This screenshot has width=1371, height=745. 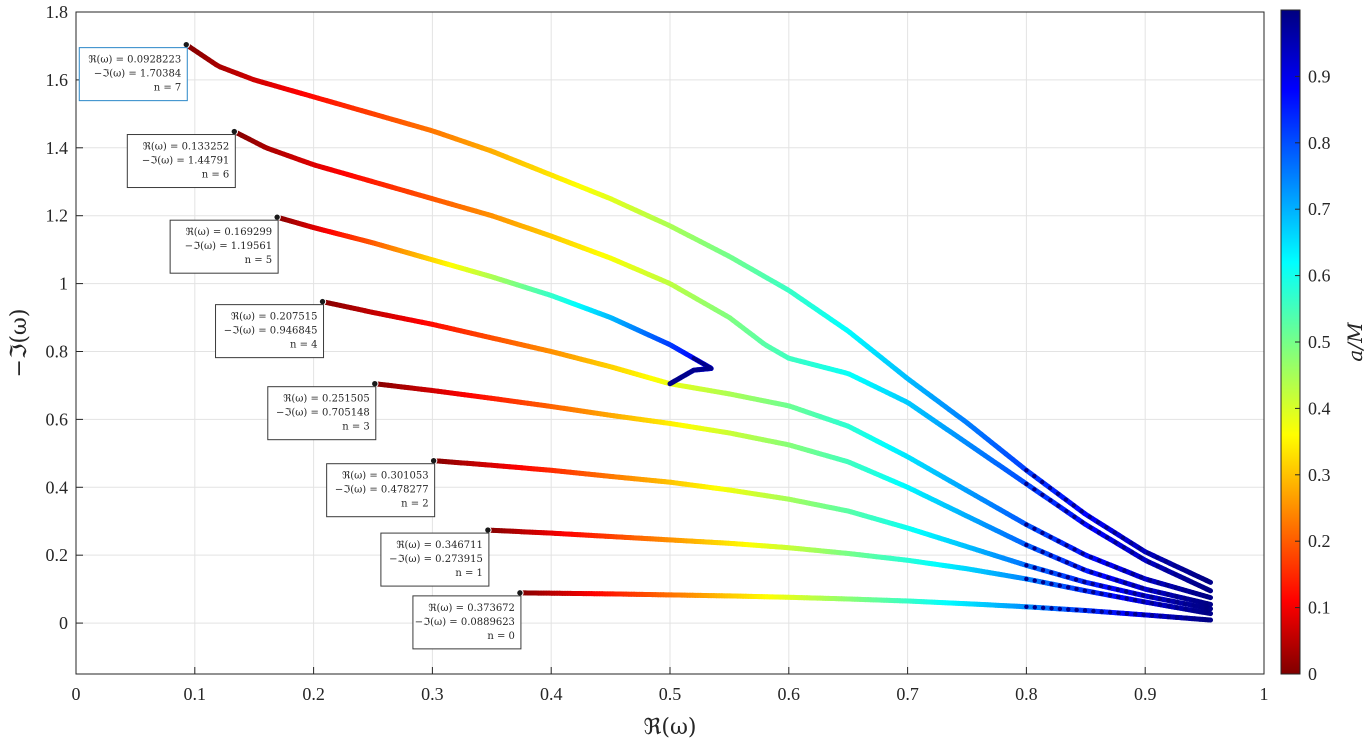 I want to click on datatip-line3: n = 0, so click(x=501, y=636).